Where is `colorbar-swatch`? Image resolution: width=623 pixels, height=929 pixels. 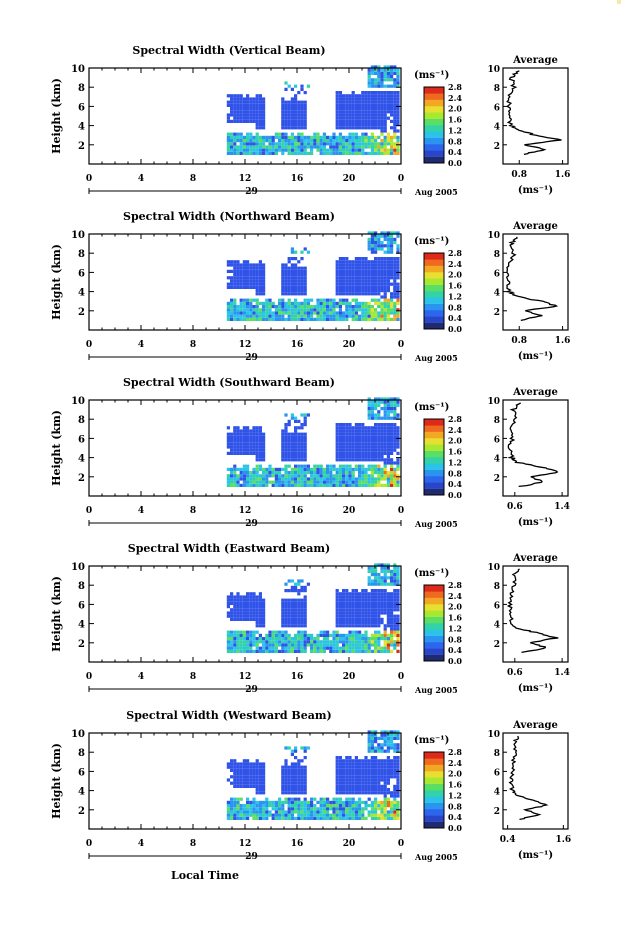
colorbar-swatch is located at coordinates (434, 793).